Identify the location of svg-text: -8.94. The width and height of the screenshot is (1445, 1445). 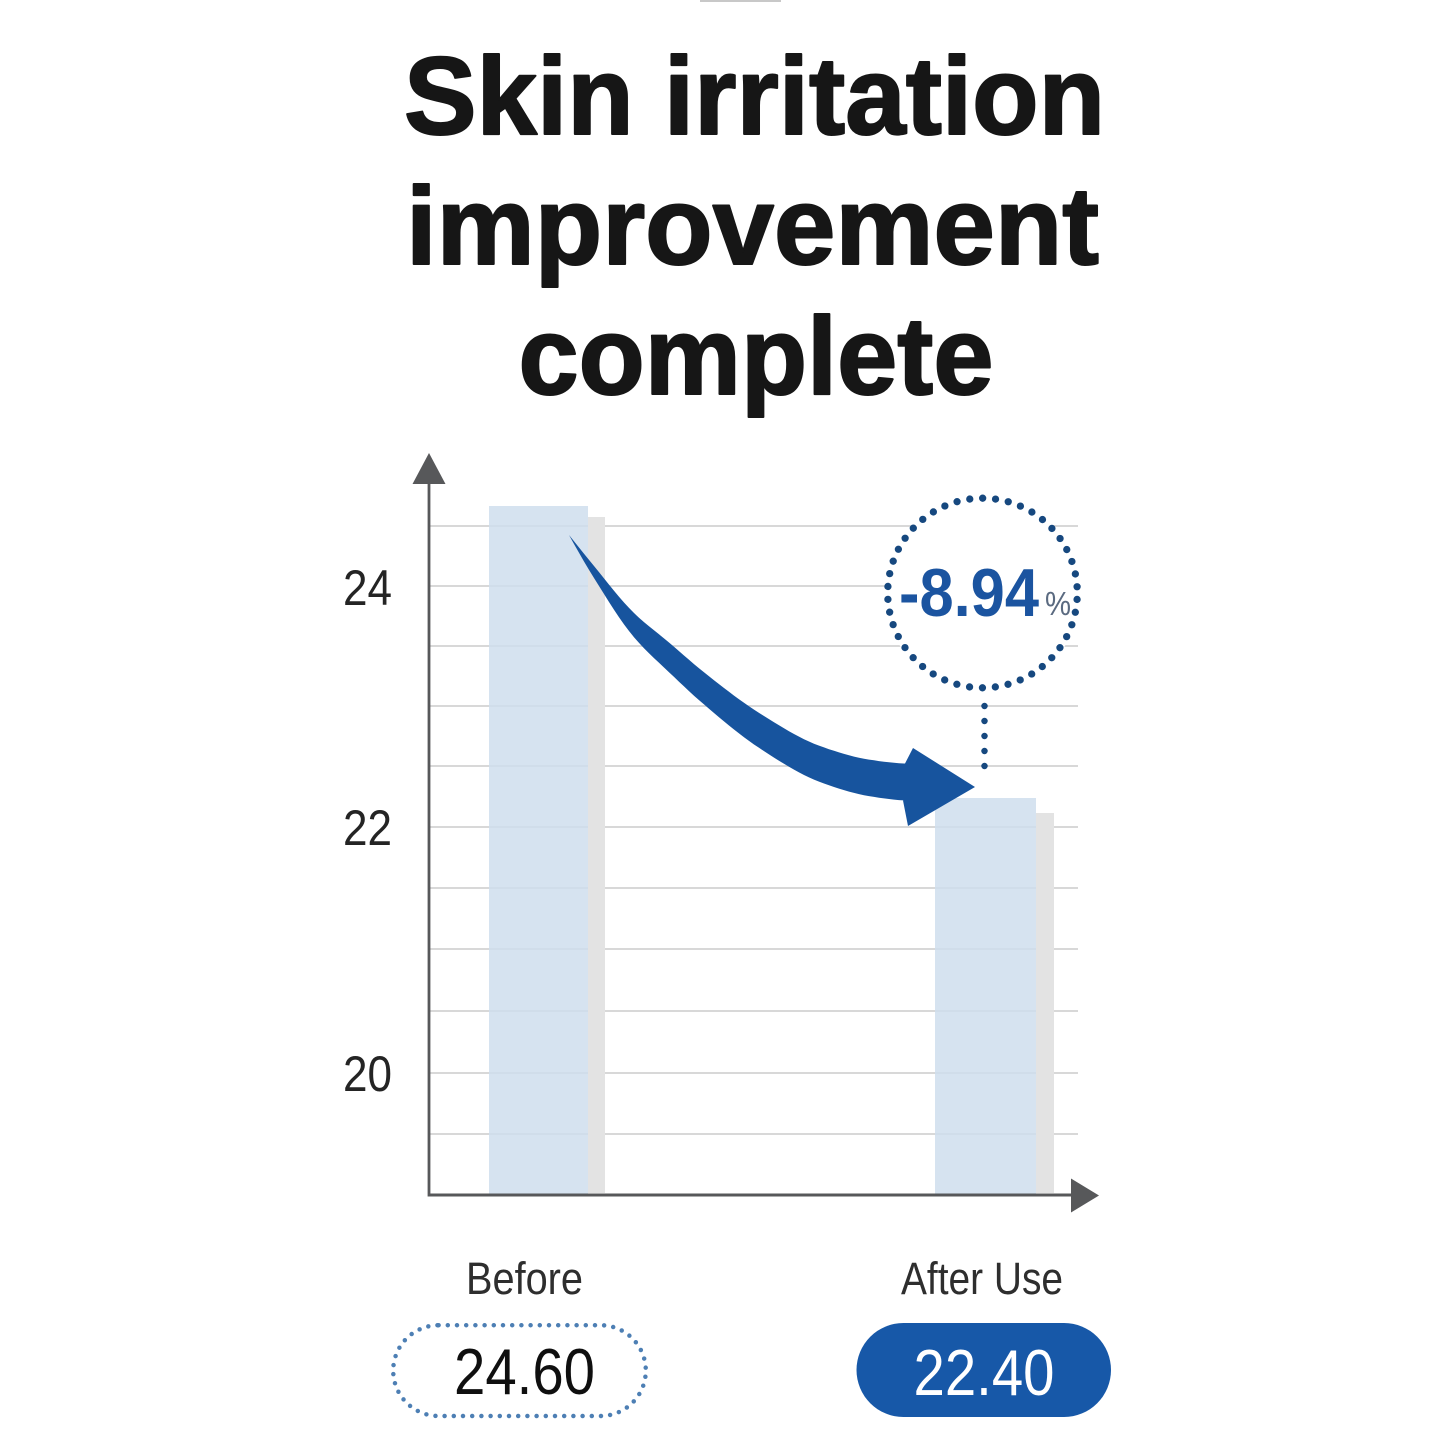
(969, 593).